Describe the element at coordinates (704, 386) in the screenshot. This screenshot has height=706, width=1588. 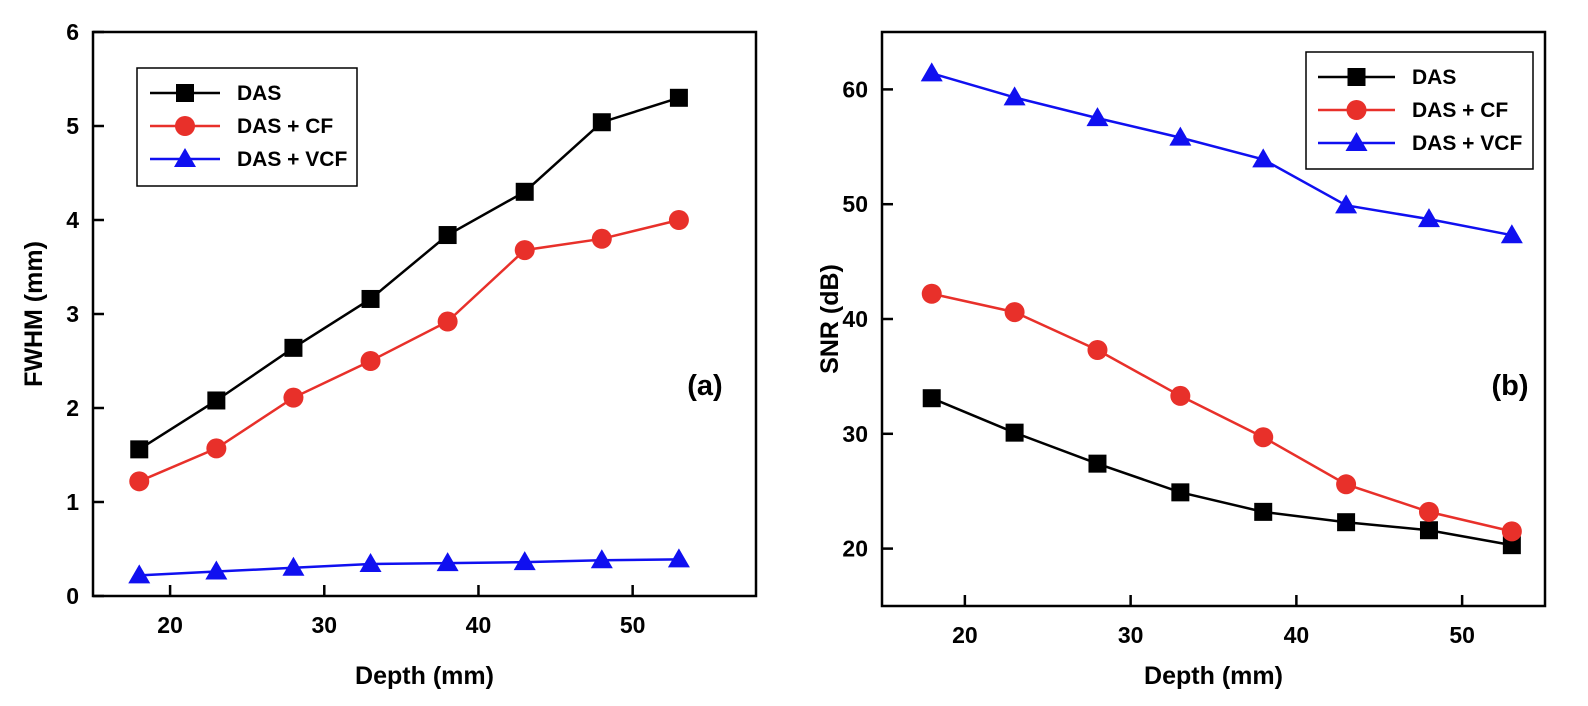
I see `panel-label-a: (a)` at that location.